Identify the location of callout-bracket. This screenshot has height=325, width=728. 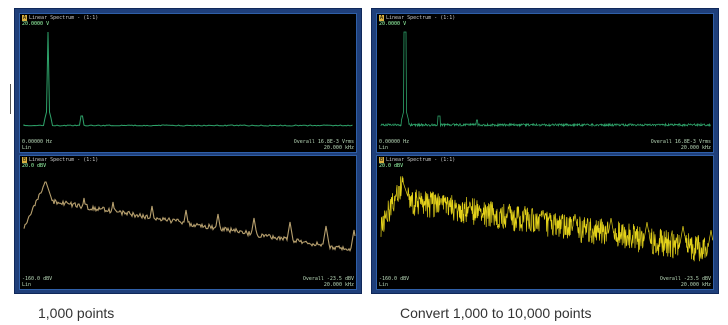
(5, 99).